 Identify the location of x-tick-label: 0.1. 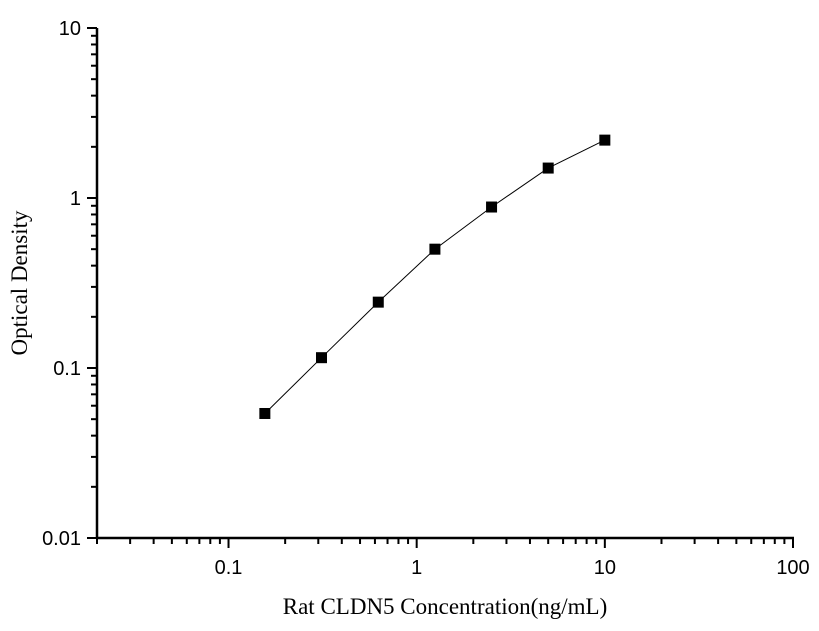
(229, 568).